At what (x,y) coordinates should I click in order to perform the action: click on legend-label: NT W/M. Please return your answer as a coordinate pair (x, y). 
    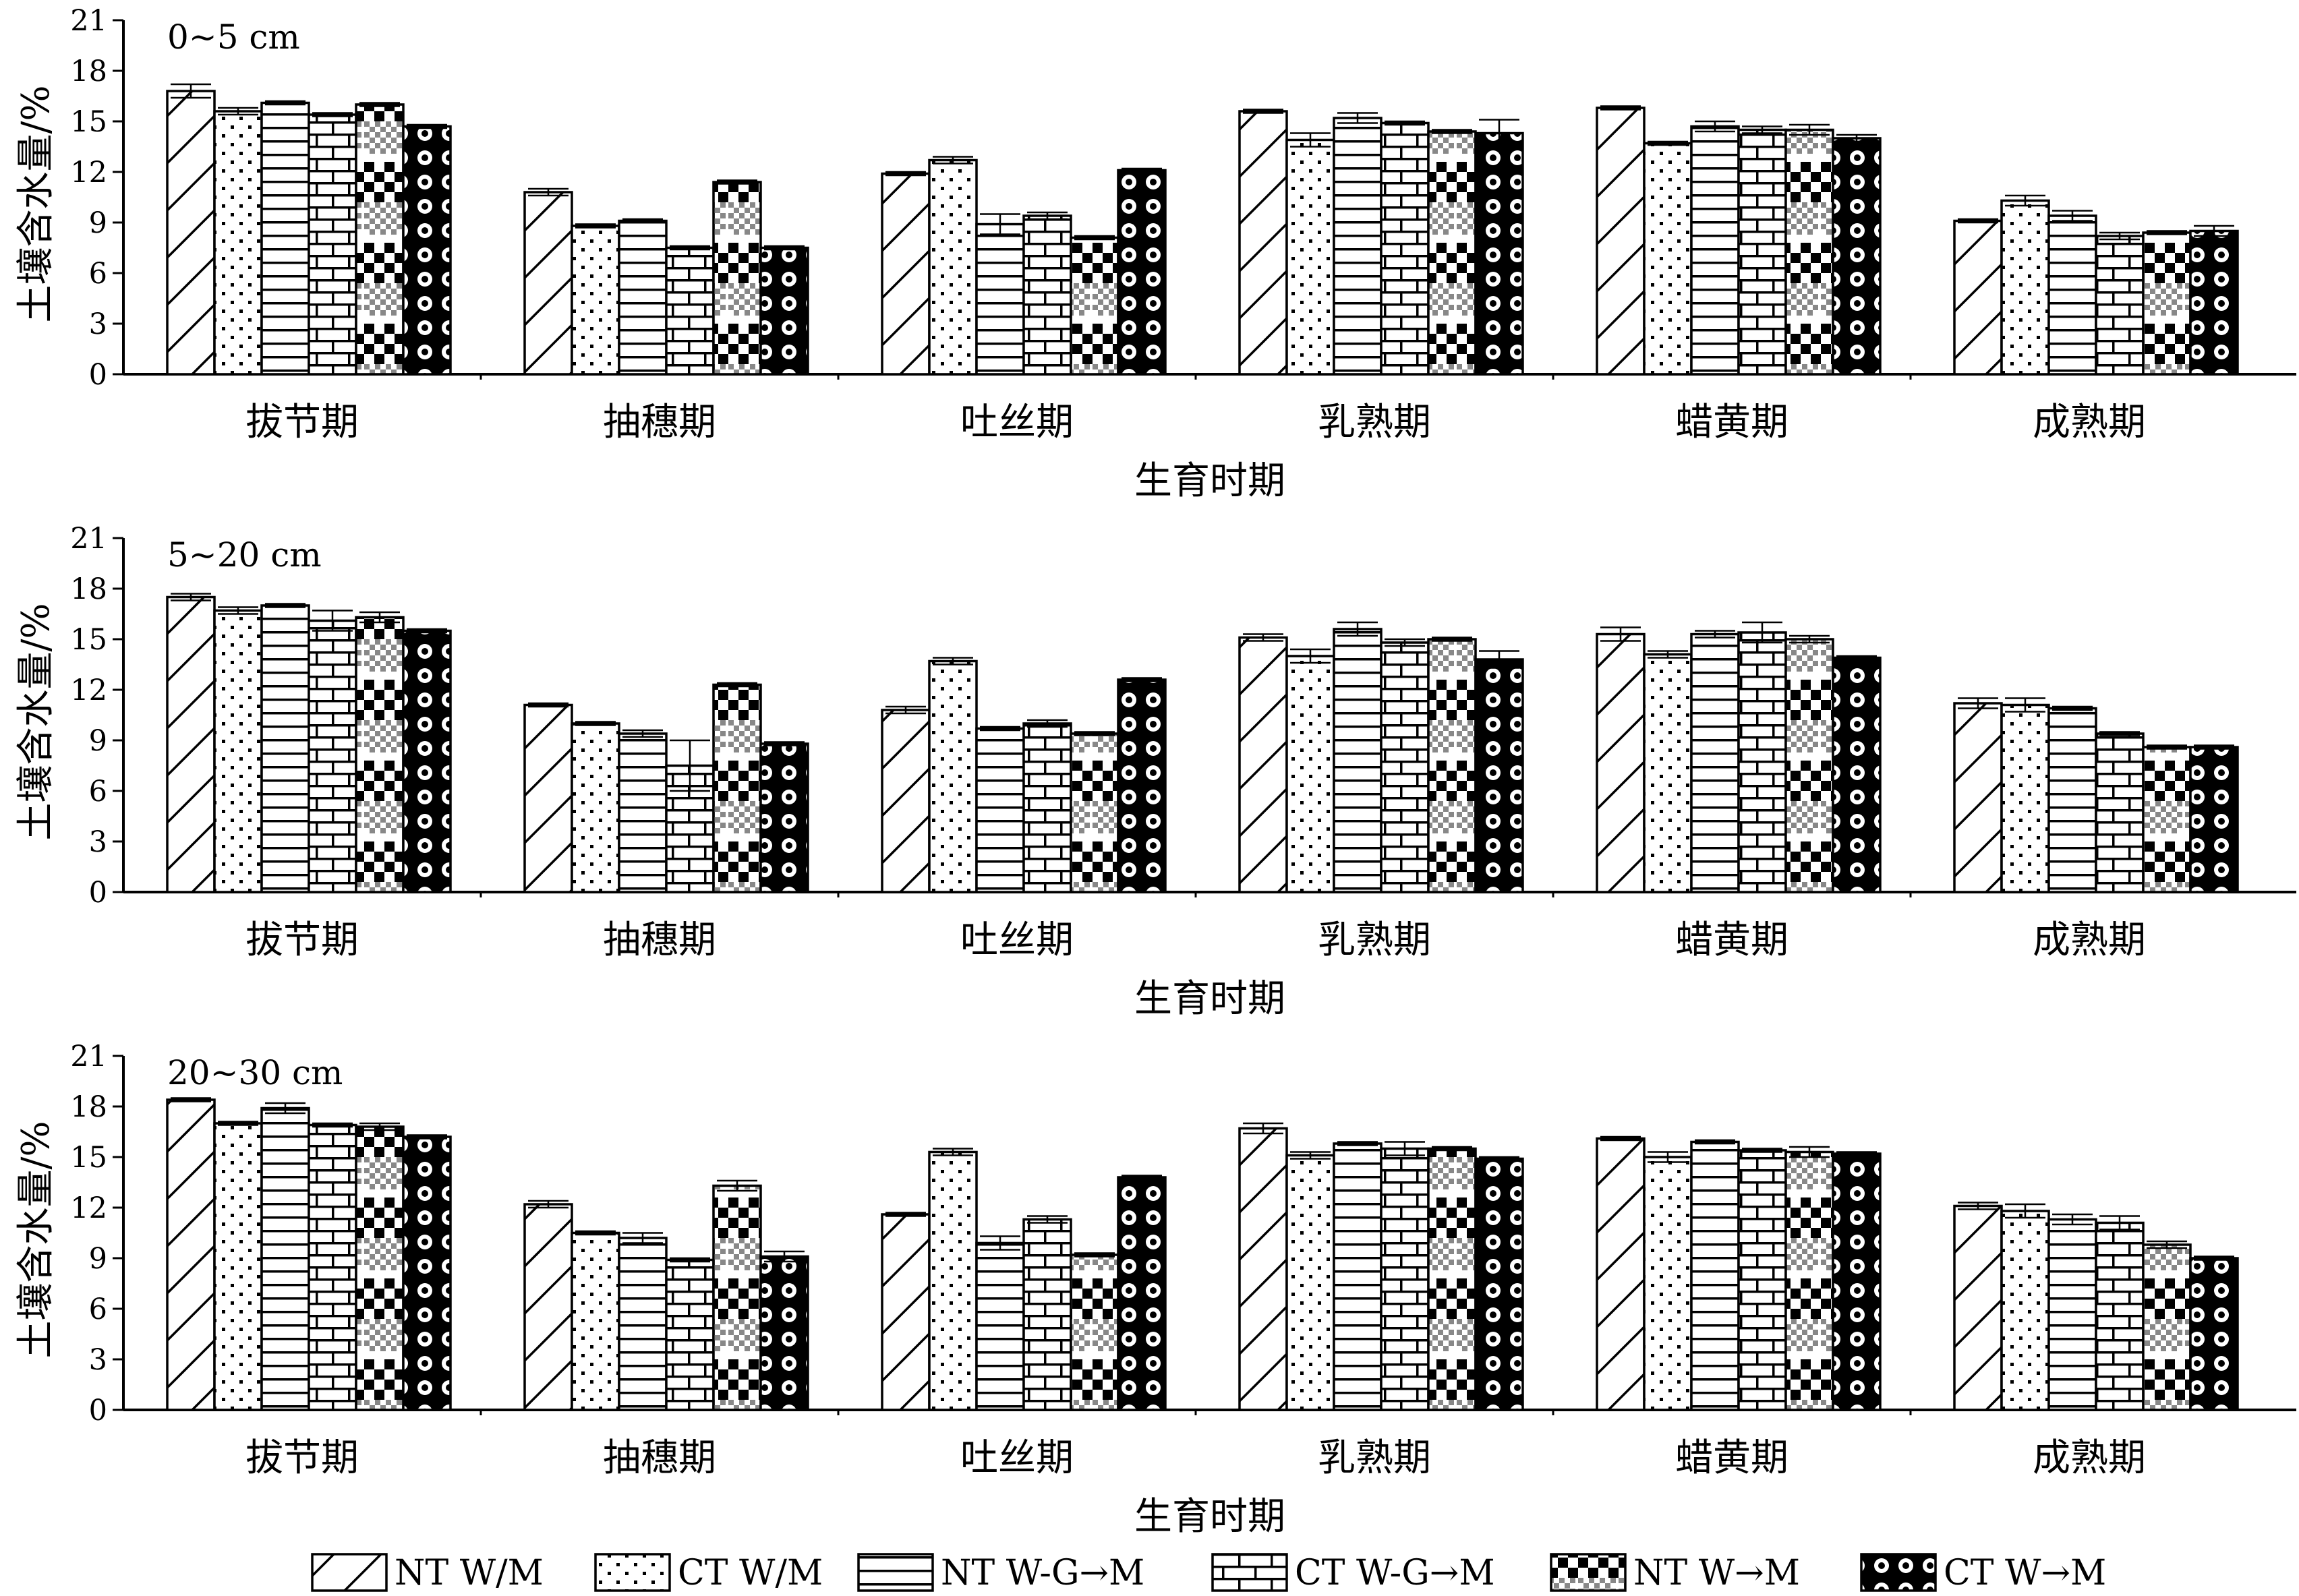
    Looking at the image, I should click on (469, 1573).